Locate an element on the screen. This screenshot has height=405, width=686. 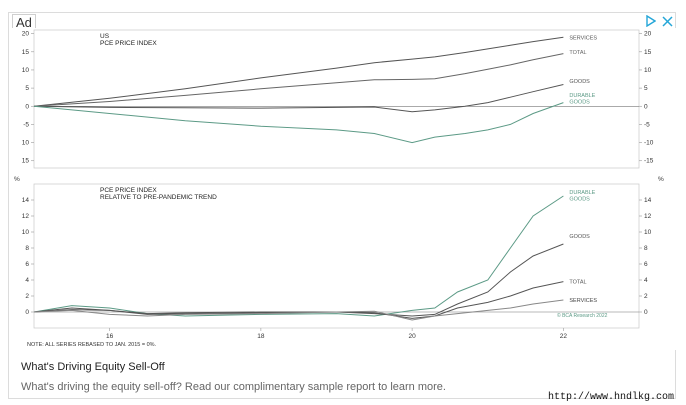
panel2-xtick-label: 16 is located at coordinates (110, 336).